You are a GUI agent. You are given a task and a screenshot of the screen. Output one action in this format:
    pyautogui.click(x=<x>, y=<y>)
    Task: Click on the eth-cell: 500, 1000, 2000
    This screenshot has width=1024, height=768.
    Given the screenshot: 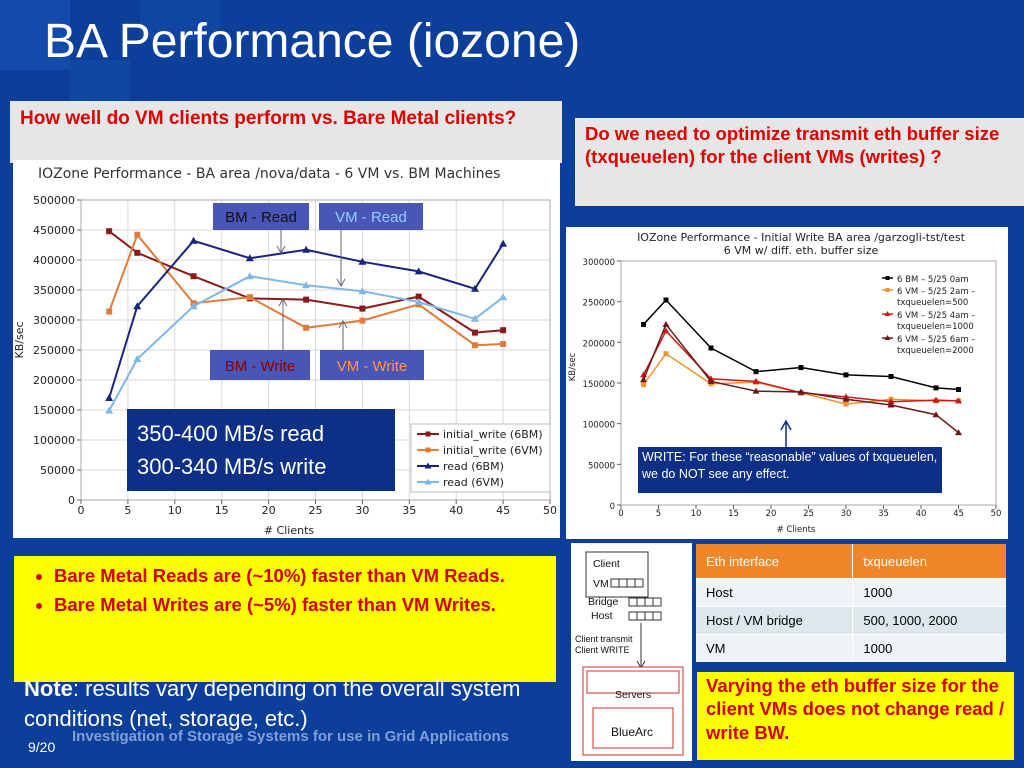 What is the action you would take?
    pyautogui.click(x=929, y=620)
    